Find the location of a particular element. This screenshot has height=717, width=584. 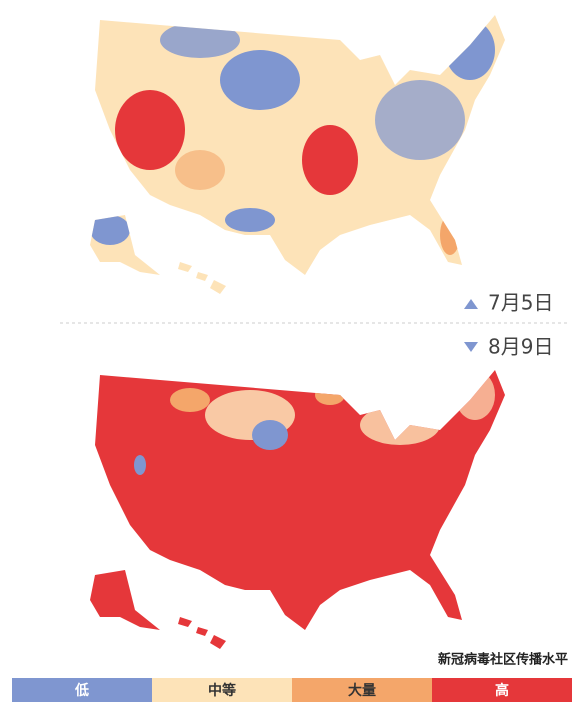

legend-label: 大量 is located at coordinates (362, 690).